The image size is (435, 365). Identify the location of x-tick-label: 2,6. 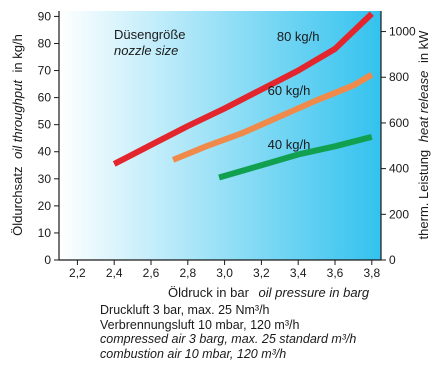
(151, 273).